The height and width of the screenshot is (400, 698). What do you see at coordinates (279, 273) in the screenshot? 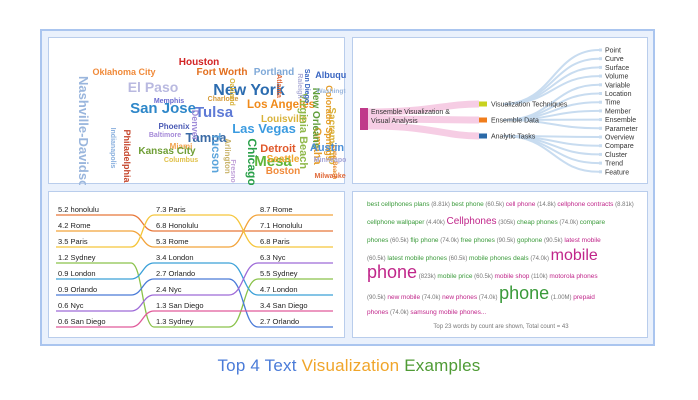
I see `rank-cell-2-4: 5.5 Sydney` at bounding box center [279, 273].